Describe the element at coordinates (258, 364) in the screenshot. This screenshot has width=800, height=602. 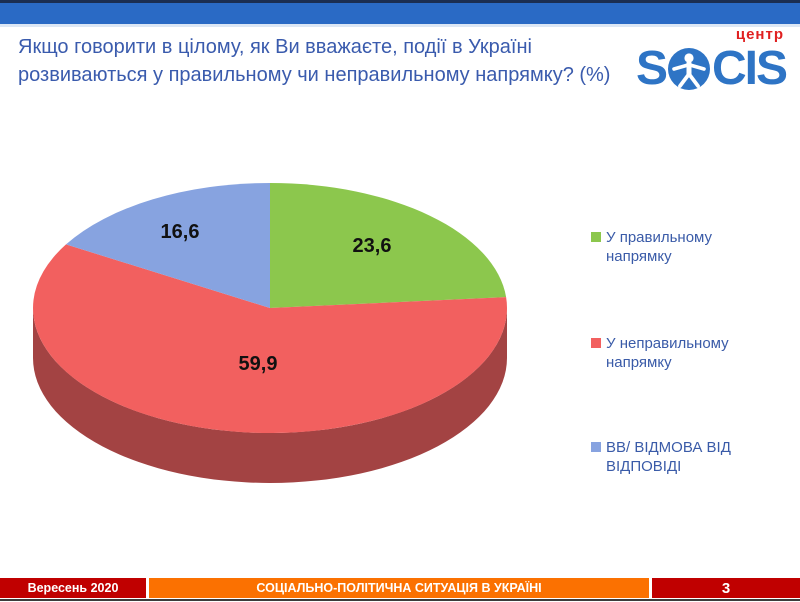
I see `pie-value-red: 59,9` at that location.